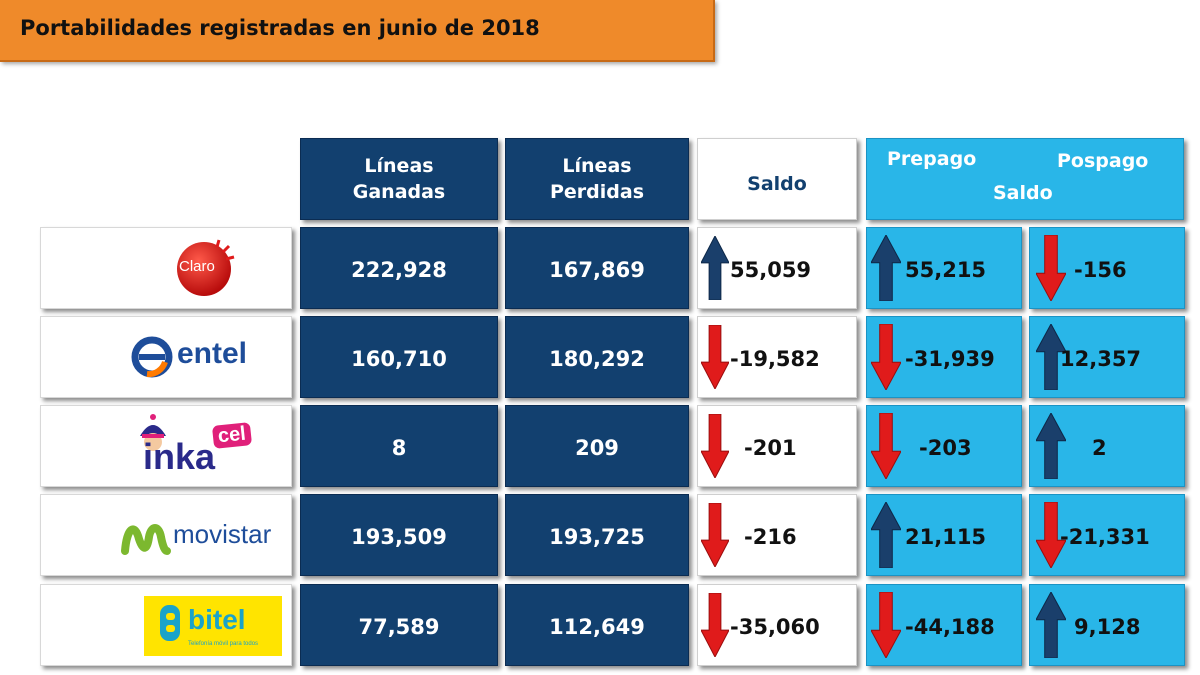 This screenshot has height=675, width=1200. I want to click on cell-saldo-pospago: 12,357, so click(1107, 357).